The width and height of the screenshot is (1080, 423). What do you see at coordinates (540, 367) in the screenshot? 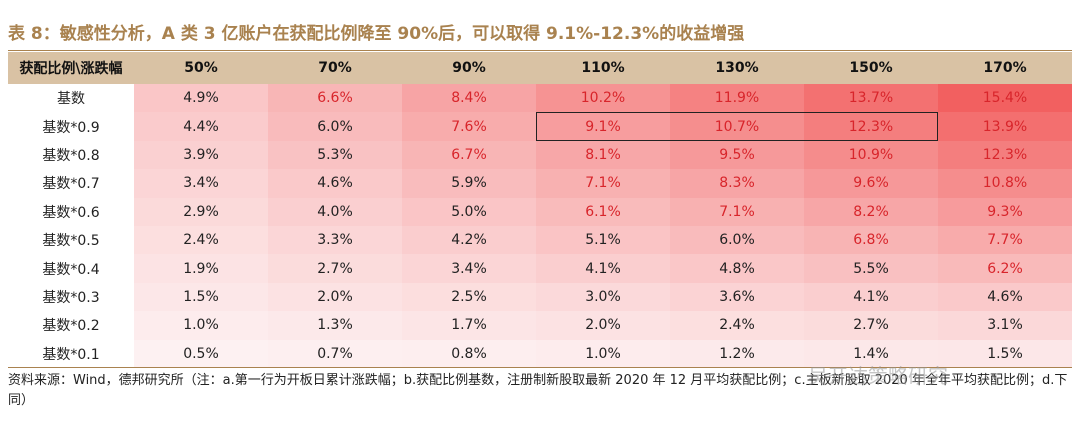
I see `bottom-rule` at bounding box center [540, 367].